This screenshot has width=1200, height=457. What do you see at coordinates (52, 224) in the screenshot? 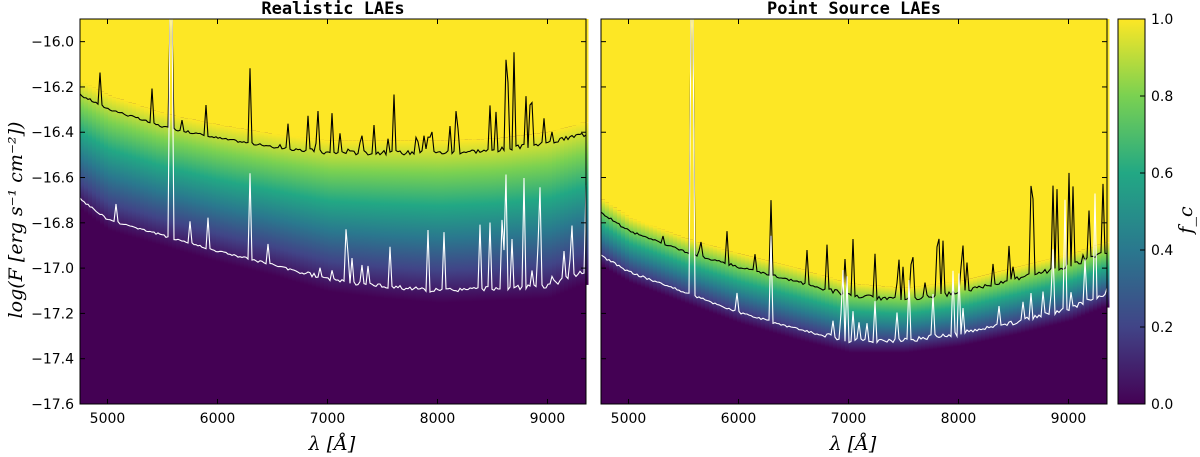
I see `y-tick-label: −16.8` at bounding box center [52, 224].